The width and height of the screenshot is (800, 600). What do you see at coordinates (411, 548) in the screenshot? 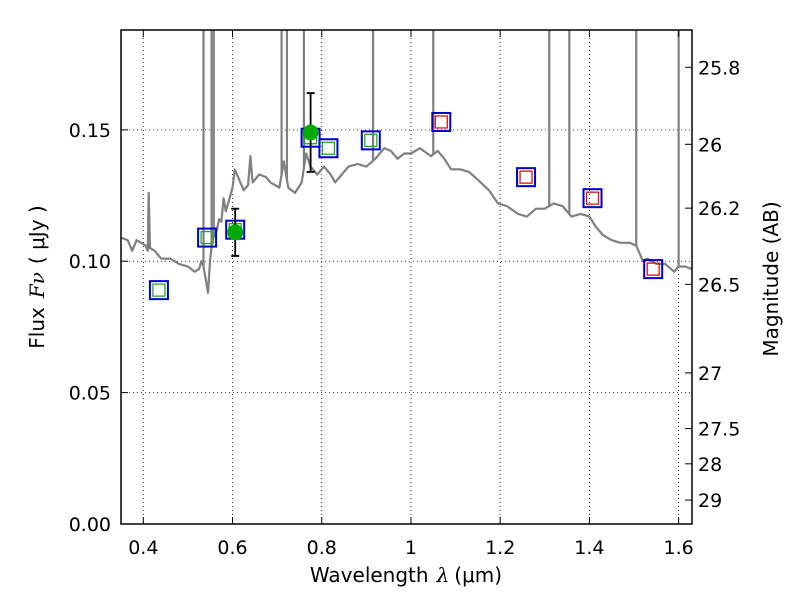
I see `x-tick-label: 1` at bounding box center [411, 548].